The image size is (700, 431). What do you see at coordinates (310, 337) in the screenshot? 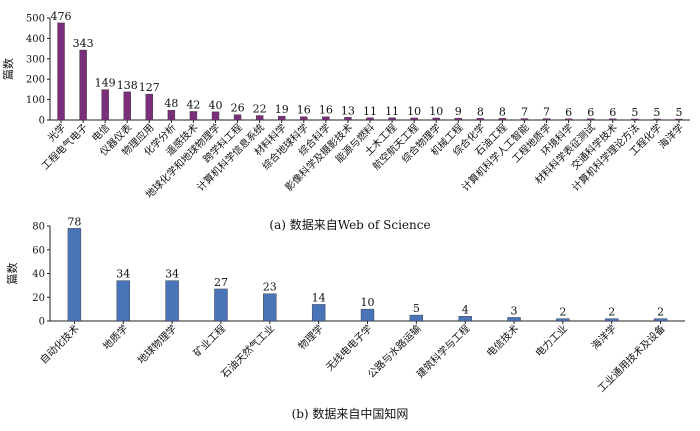
I see `category-label: 物理学` at bounding box center [310, 337].